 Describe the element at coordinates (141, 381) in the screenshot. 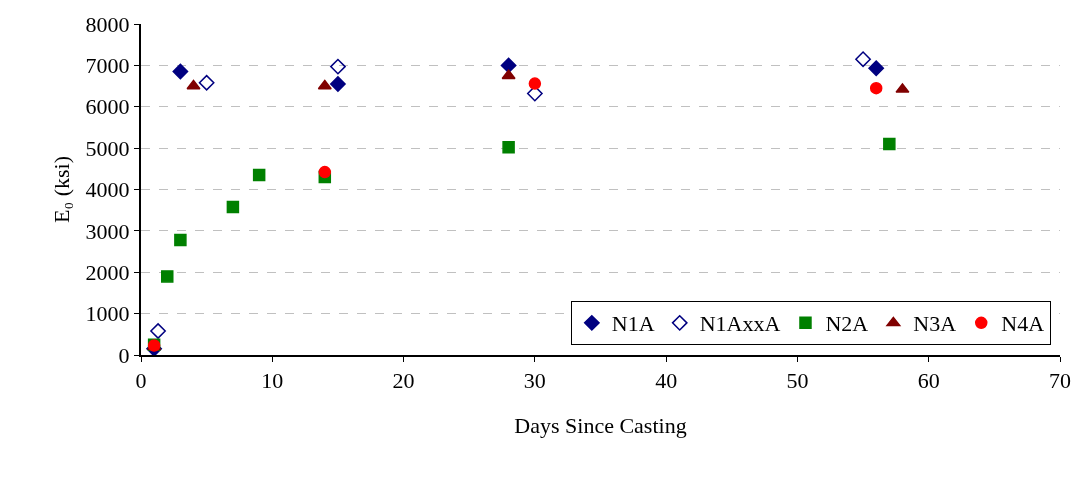

I see `x-tick-label: 0` at that location.